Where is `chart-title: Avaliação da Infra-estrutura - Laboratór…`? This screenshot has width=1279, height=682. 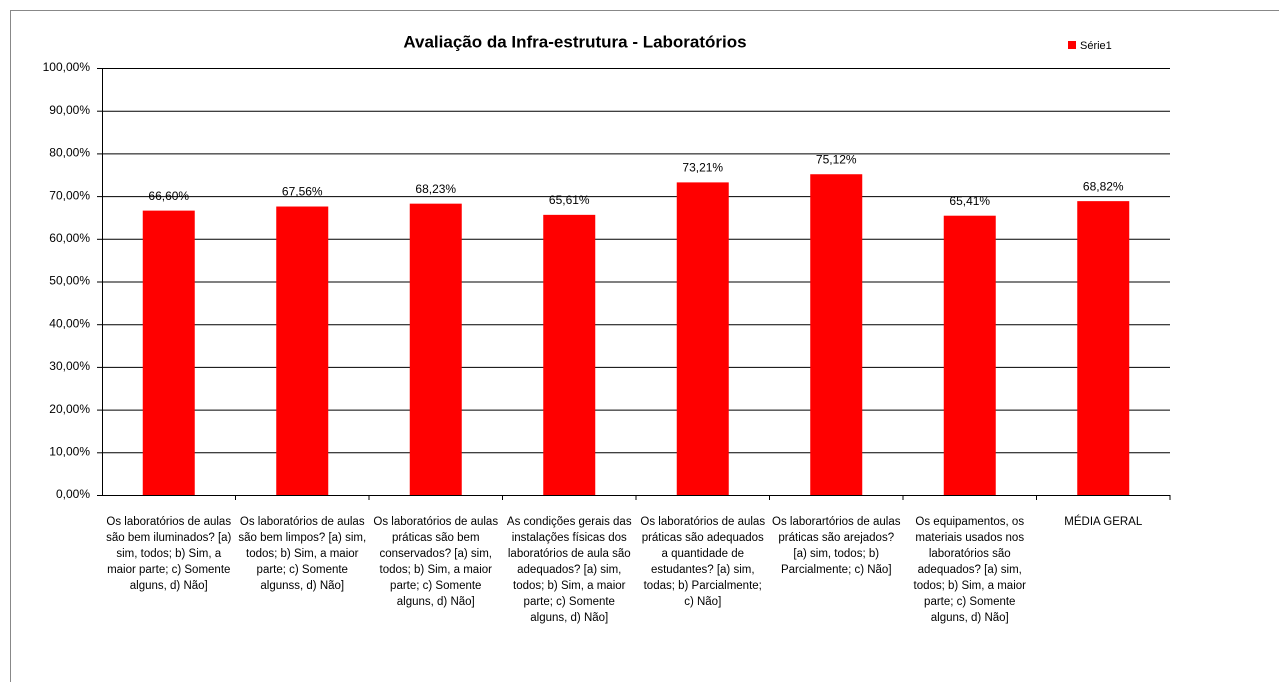
chart-title: Avaliação da Infra-estrutura - Laboratór… is located at coordinates (574, 41).